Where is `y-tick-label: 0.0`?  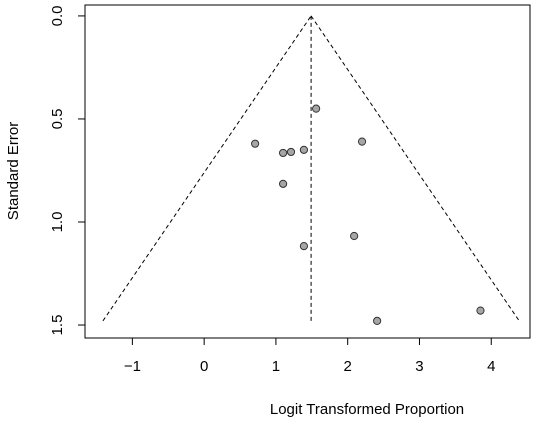
y-tick-label: 0.0 is located at coordinates (57, 15).